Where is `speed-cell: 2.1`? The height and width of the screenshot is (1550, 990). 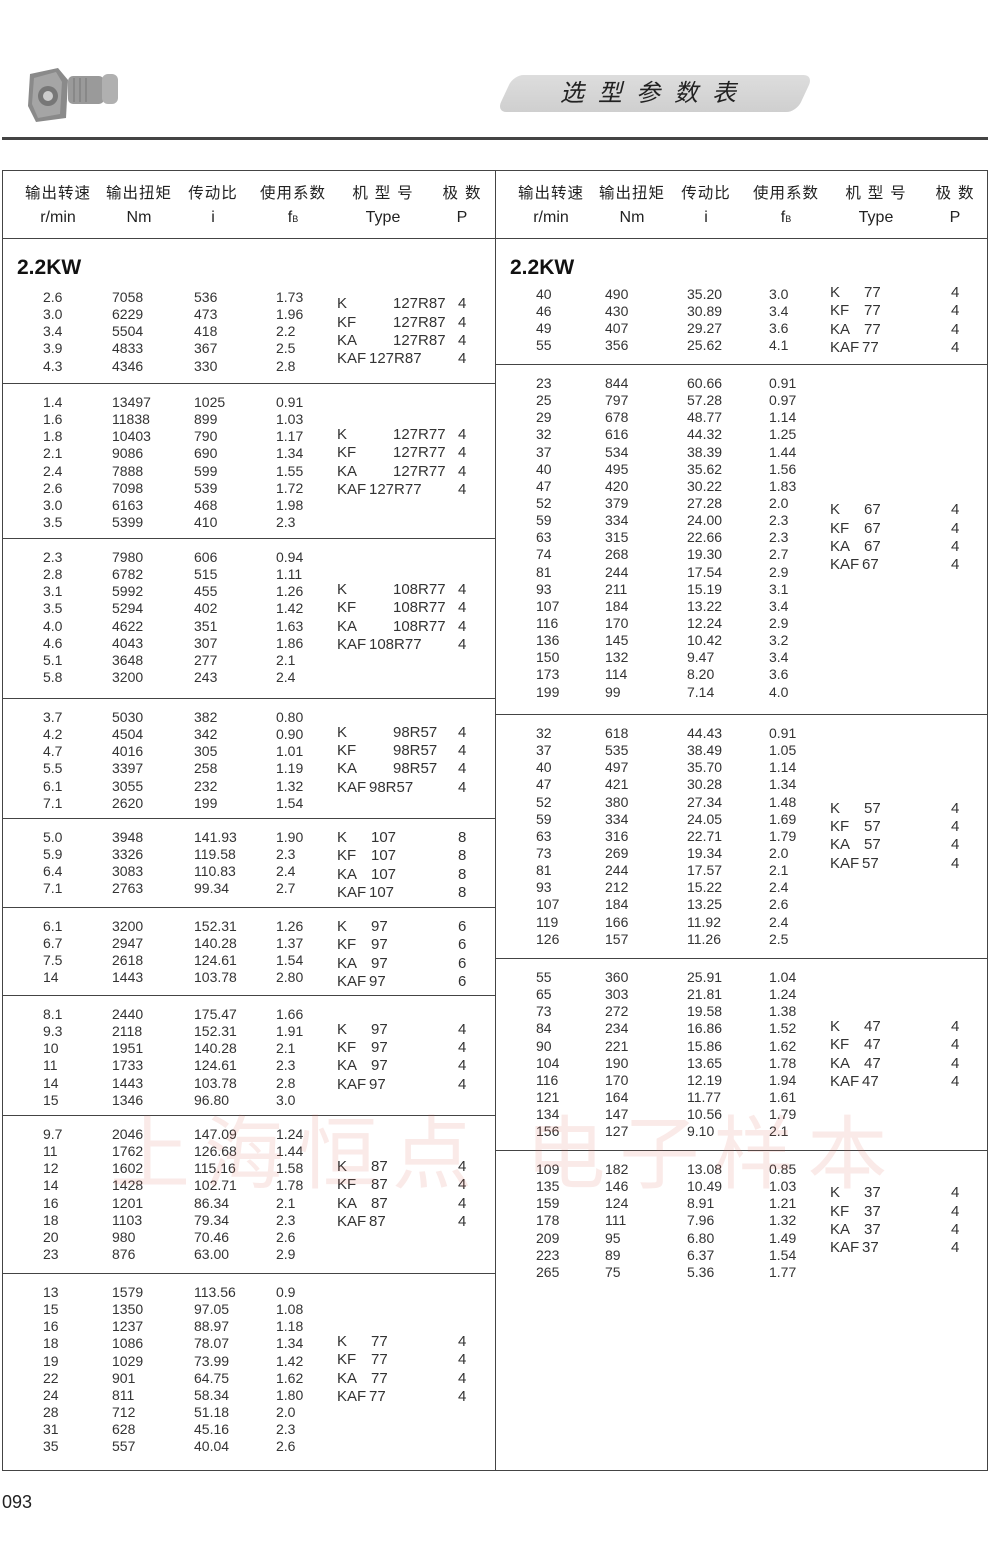
speed-cell: 2.1 is located at coordinates (53, 453).